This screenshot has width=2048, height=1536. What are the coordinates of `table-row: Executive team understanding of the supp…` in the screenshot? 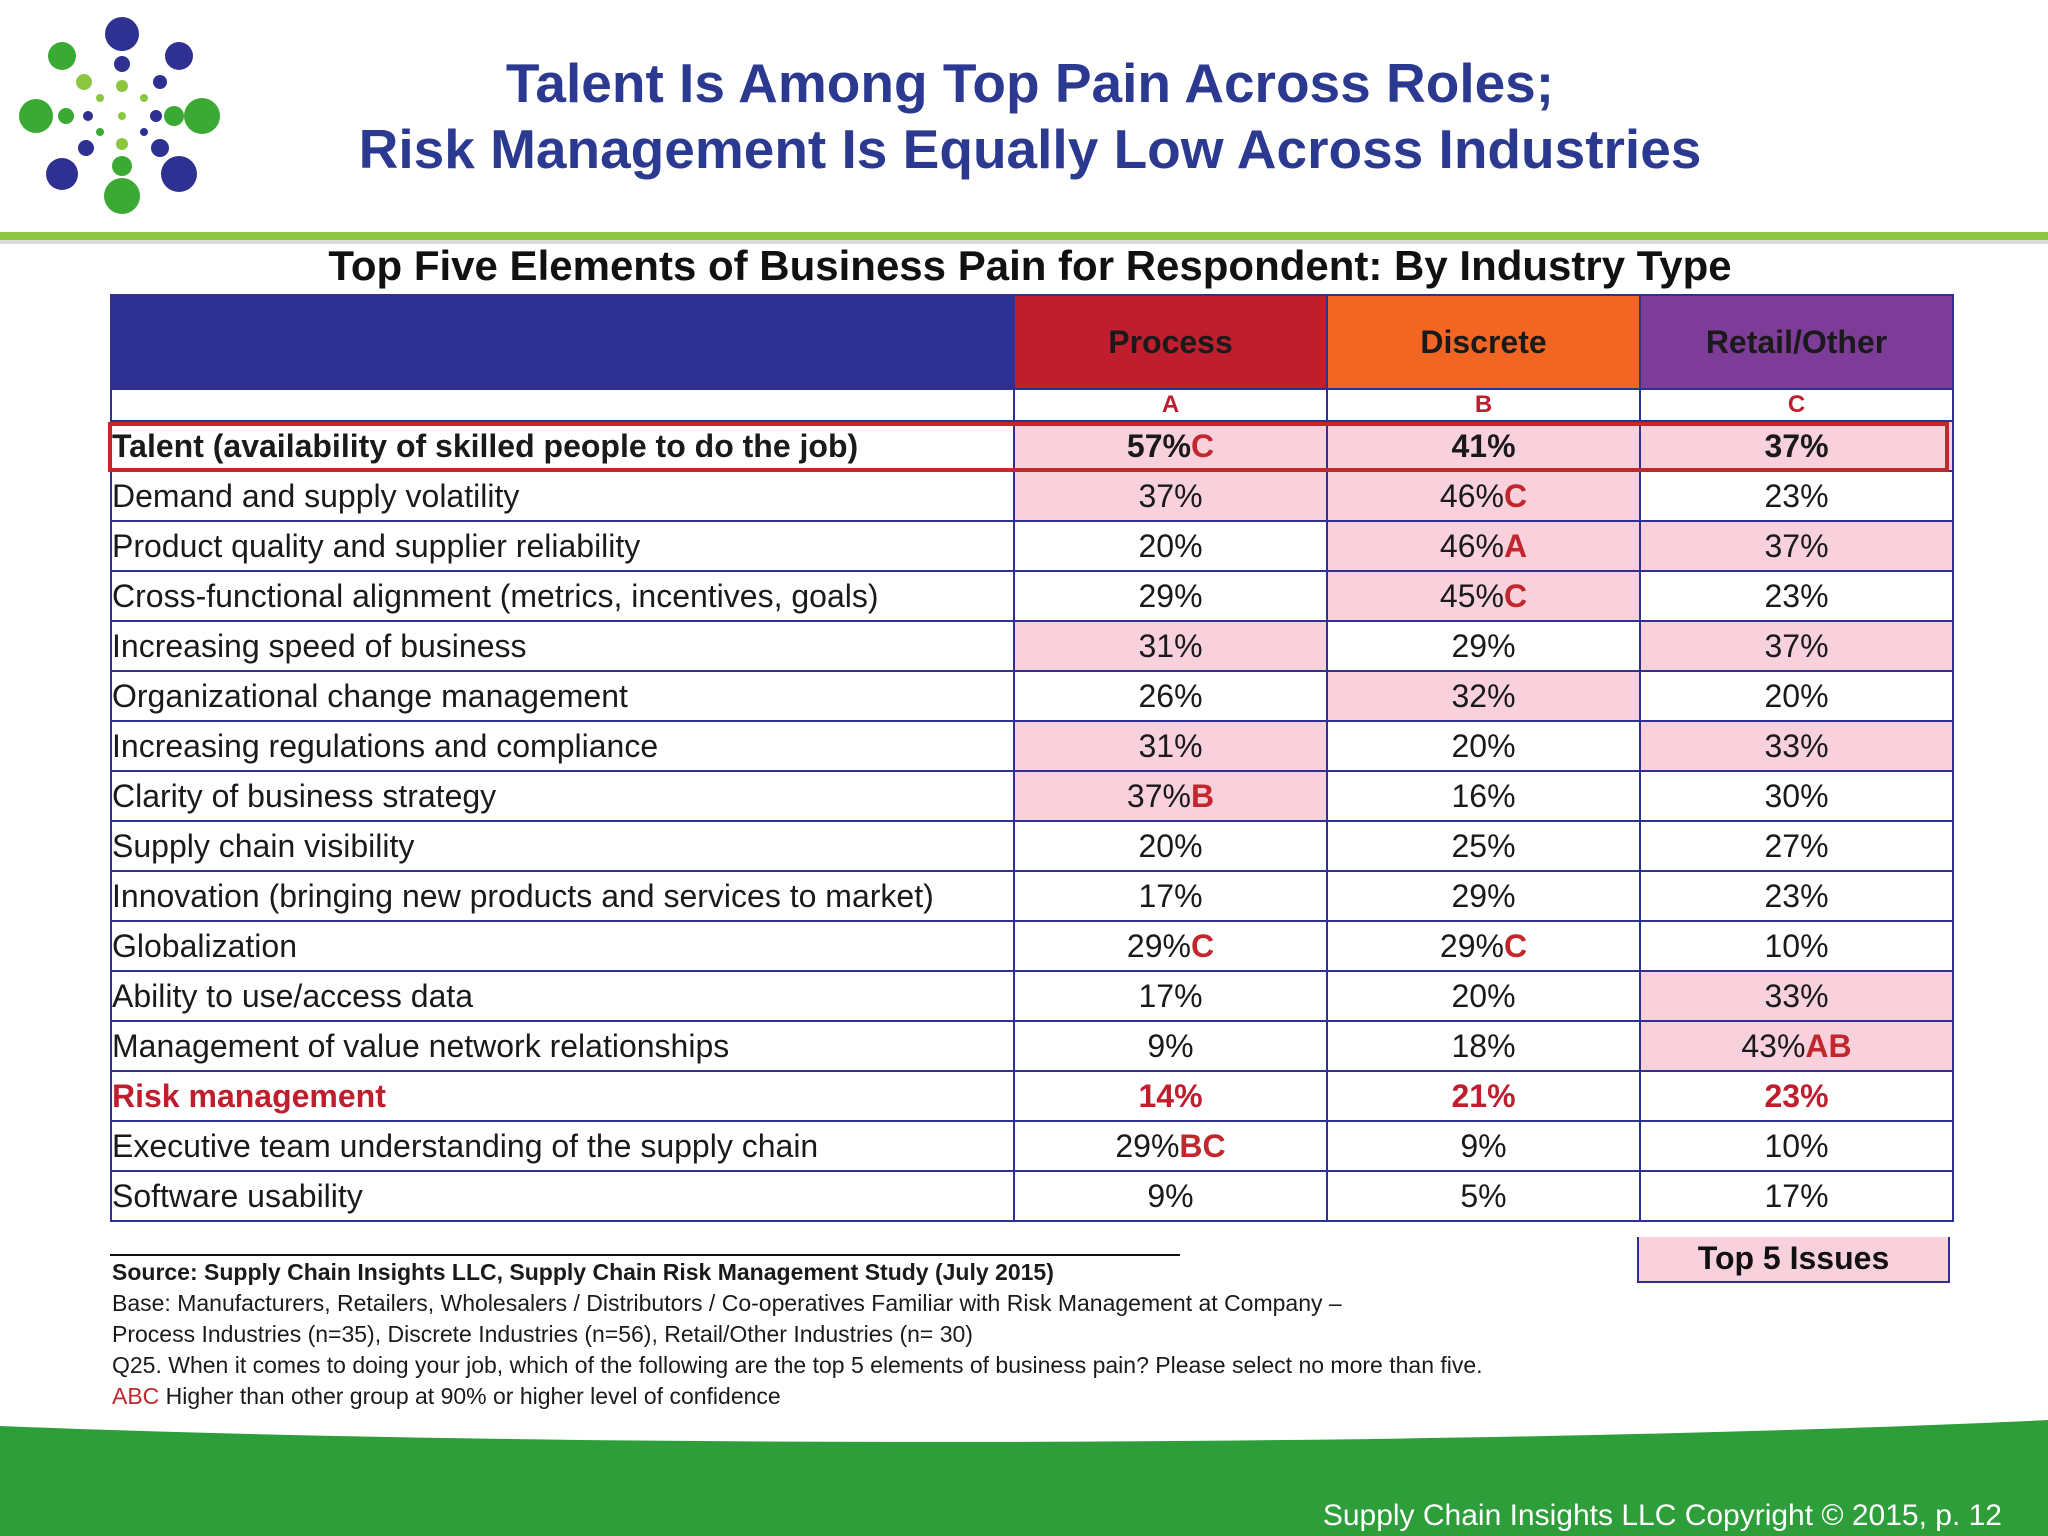 It's located at (1032, 1146).